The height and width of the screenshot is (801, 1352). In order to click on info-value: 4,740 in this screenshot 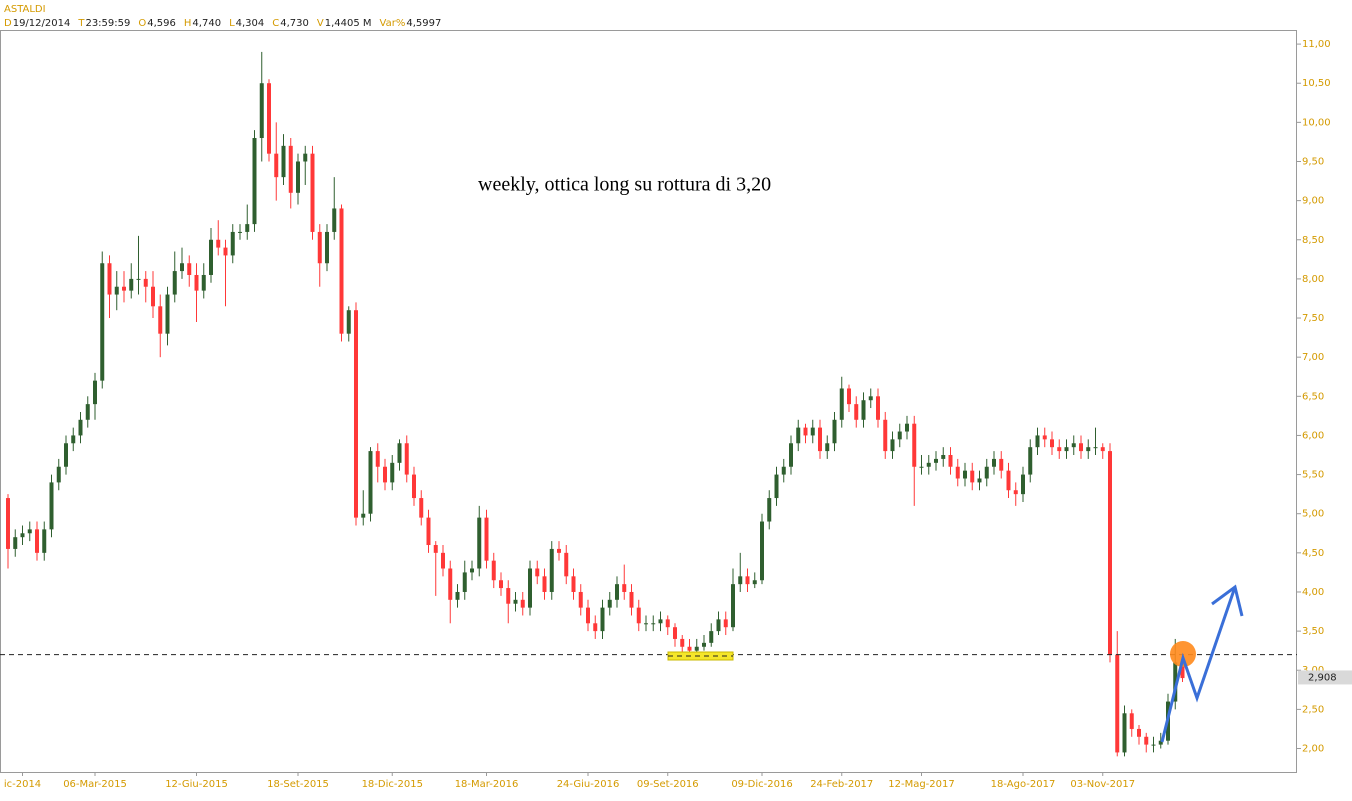, I will do `click(206, 23)`.